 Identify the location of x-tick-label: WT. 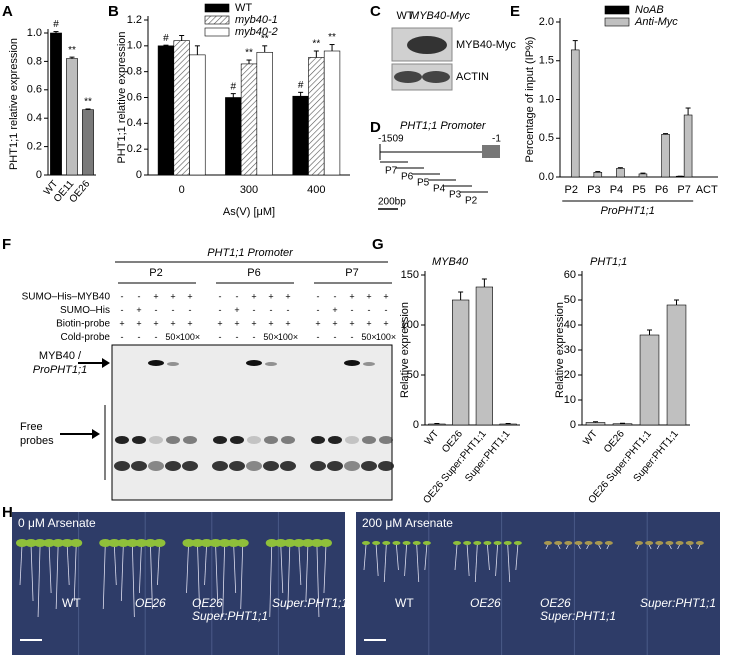
(590, 438).